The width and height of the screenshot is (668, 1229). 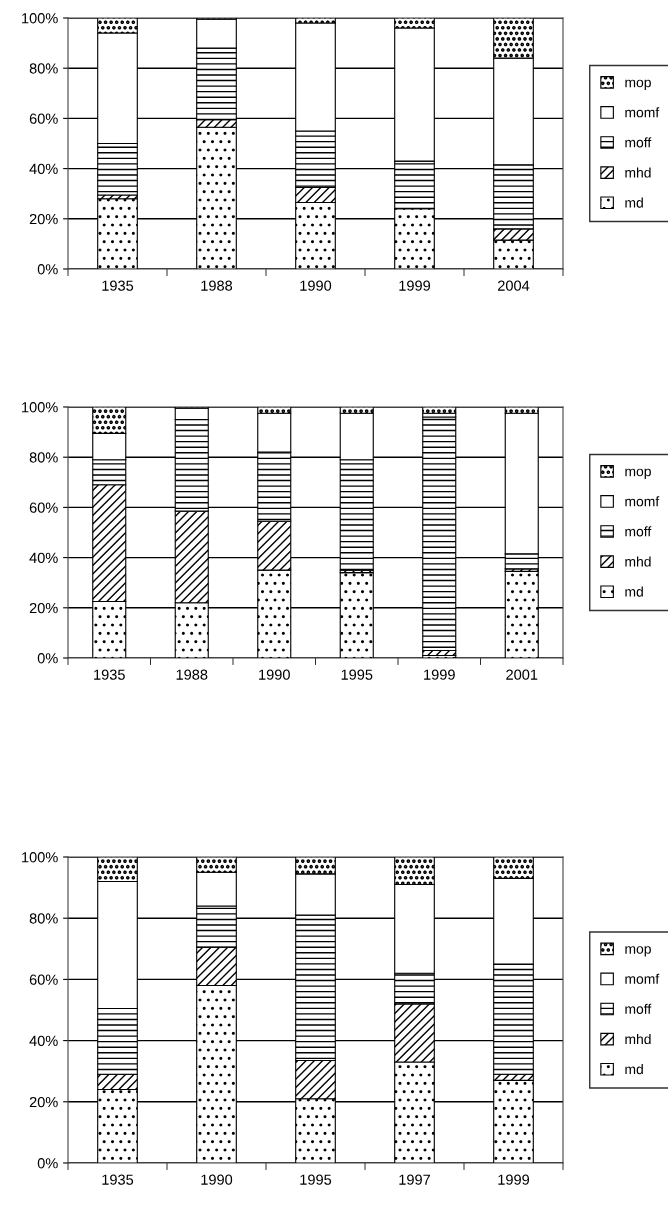 I want to click on x-tick-label: 1997, so click(x=414, y=1179).